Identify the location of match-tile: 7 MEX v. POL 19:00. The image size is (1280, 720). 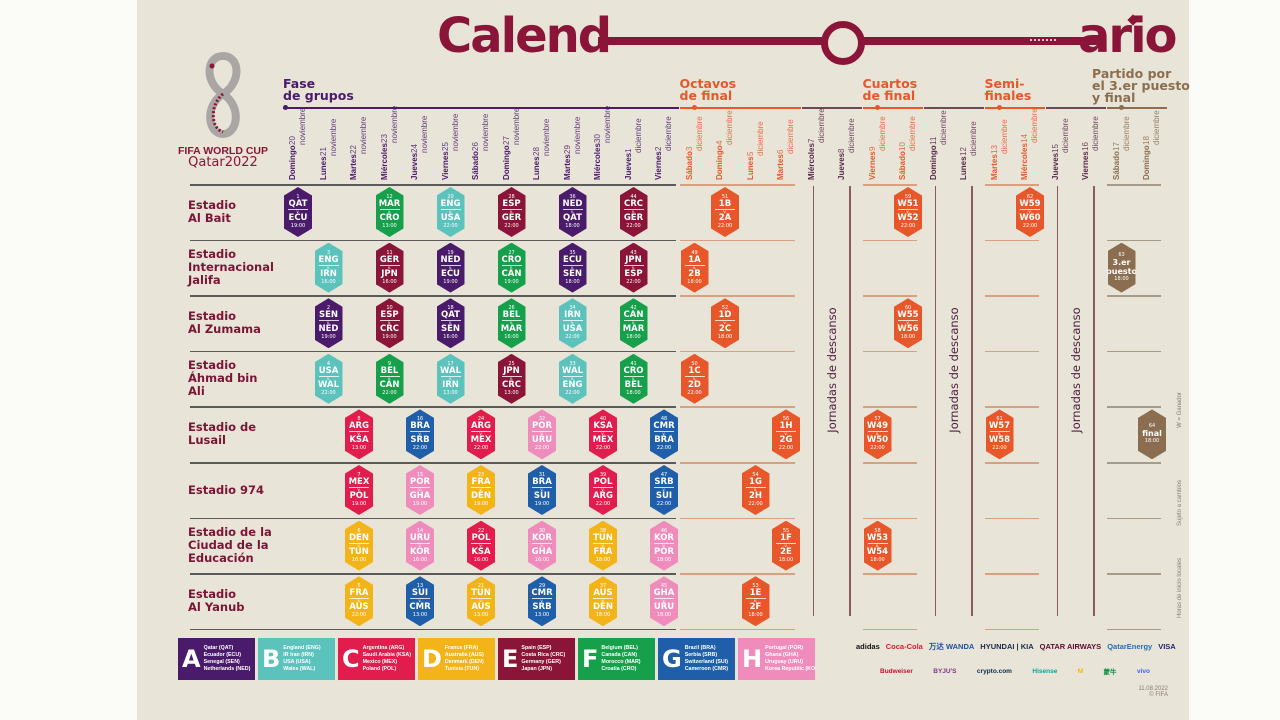
(359, 490).